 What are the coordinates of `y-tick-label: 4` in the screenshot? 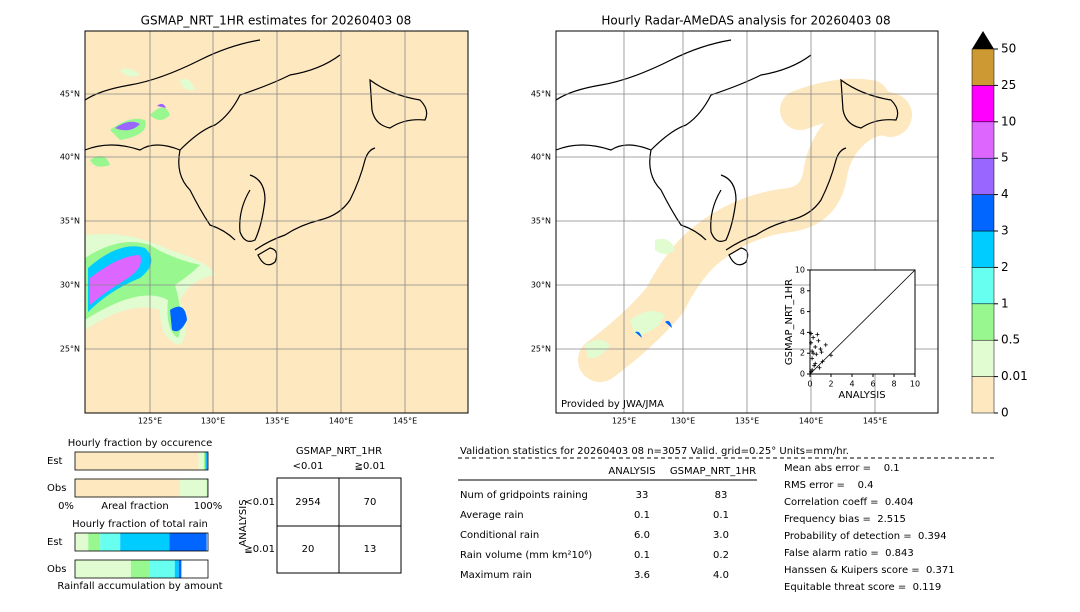 It's located at (802, 332).